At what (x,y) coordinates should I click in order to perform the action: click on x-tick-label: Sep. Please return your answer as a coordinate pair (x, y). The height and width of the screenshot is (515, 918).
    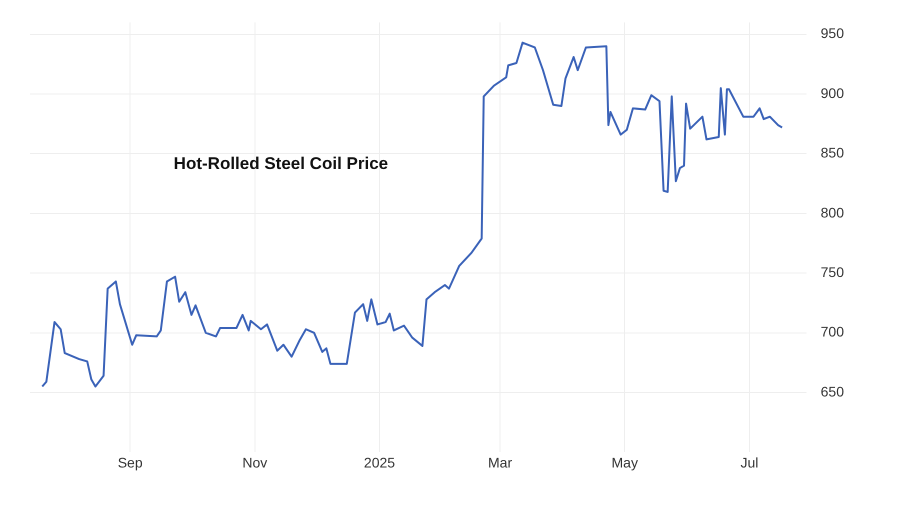
    Looking at the image, I should click on (130, 462).